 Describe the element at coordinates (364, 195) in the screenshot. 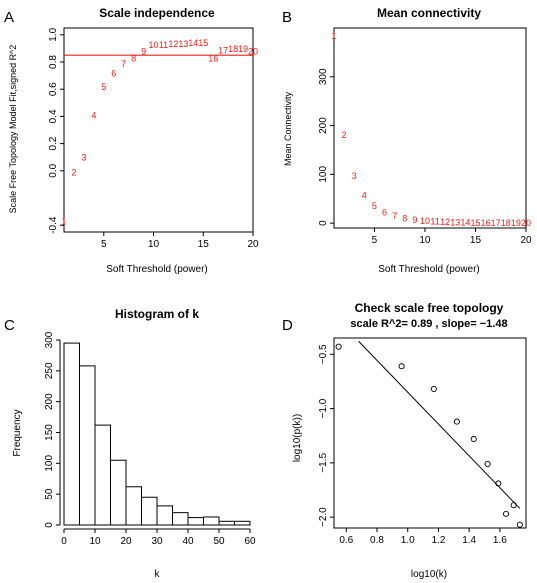

I see `data-point-label: 4` at that location.